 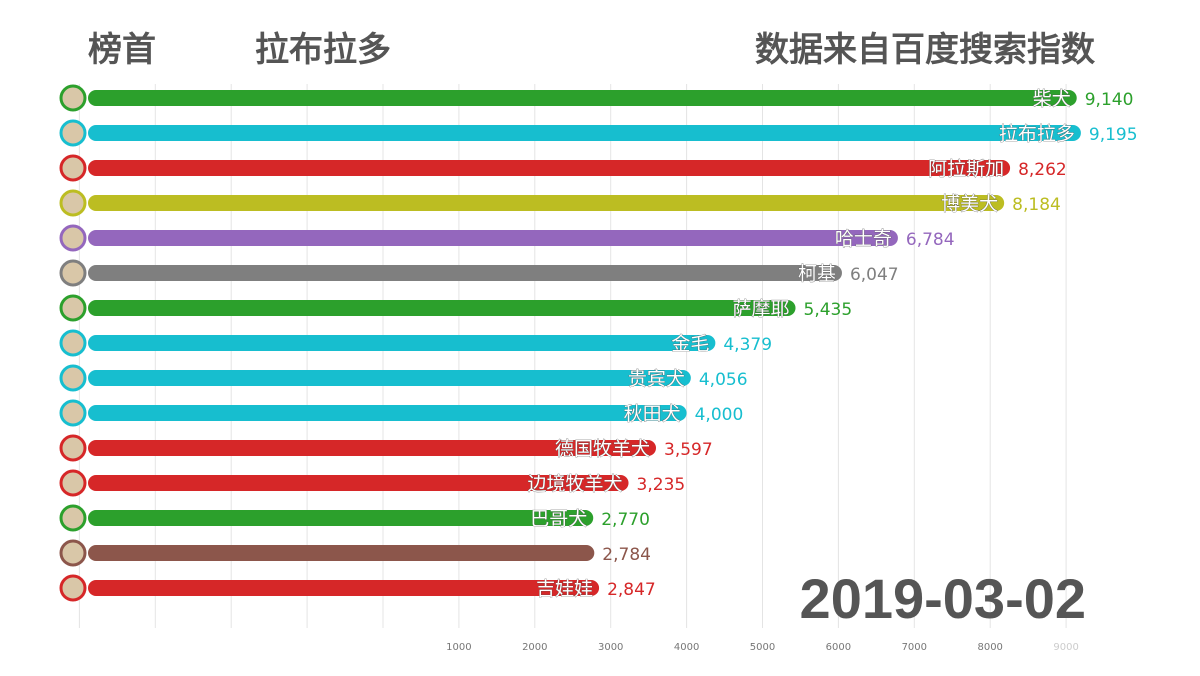 I want to click on x-tick-label: 6000, so click(x=838, y=647).